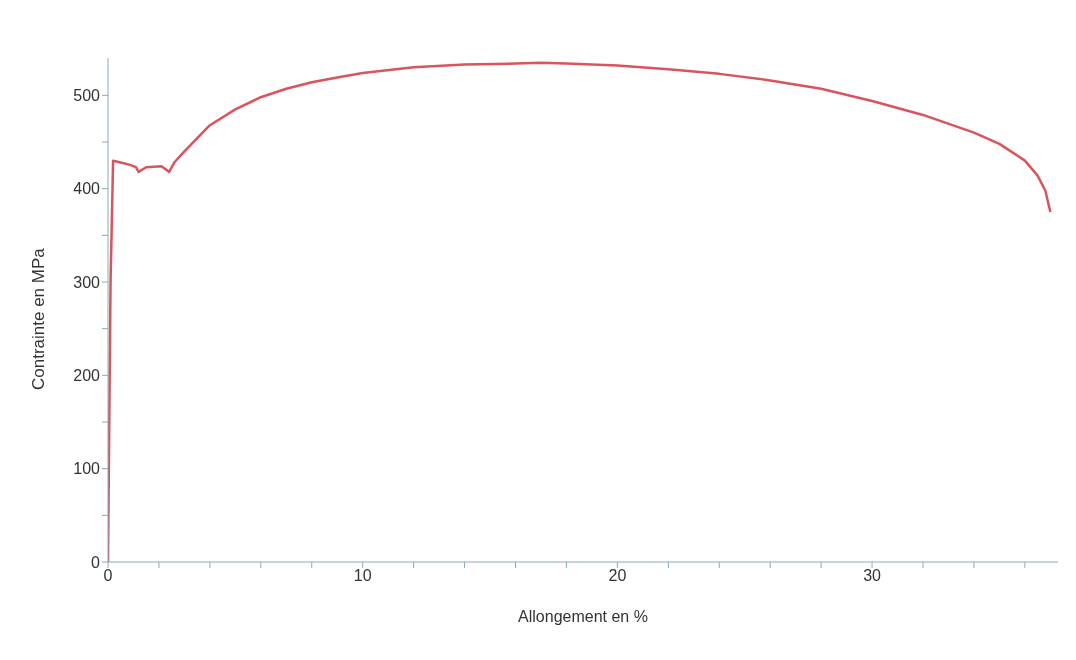 The width and height of the screenshot is (1076, 660). Describe the element at coordinates (96, 562) in the screenshot. I see `y-tick-label: 0` at that location.